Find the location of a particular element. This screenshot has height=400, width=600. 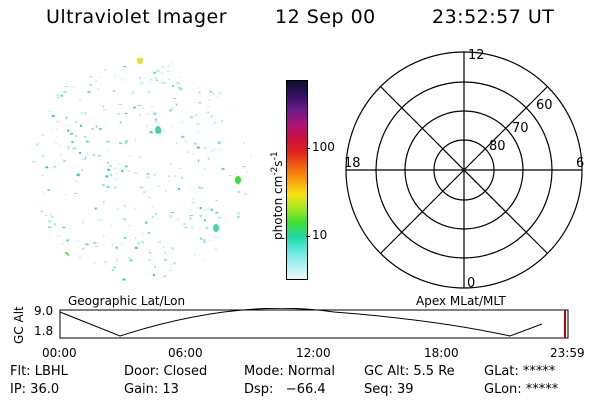

info-door: Door: Closed is located at coordinates (166, 371).